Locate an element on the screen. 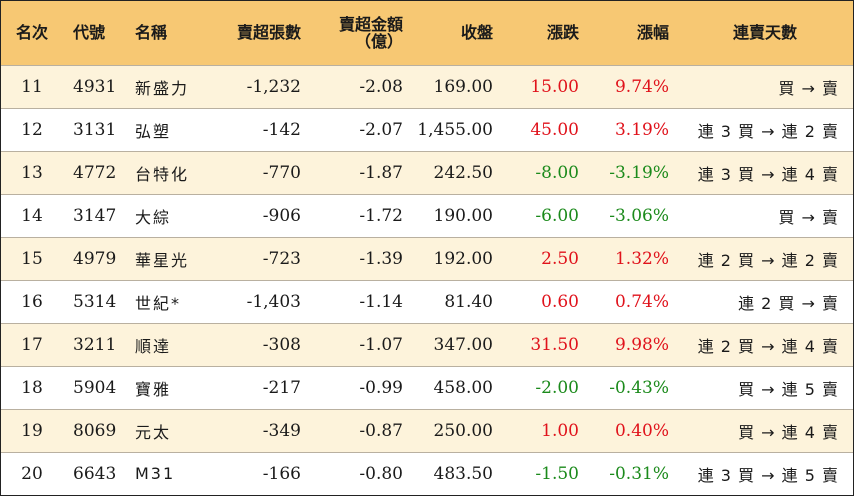 Image resolution: width=854 pixels, height=496 pixels. header-net-sell-amount-line1: 賣超金額 is located at coordinates (370, 24).